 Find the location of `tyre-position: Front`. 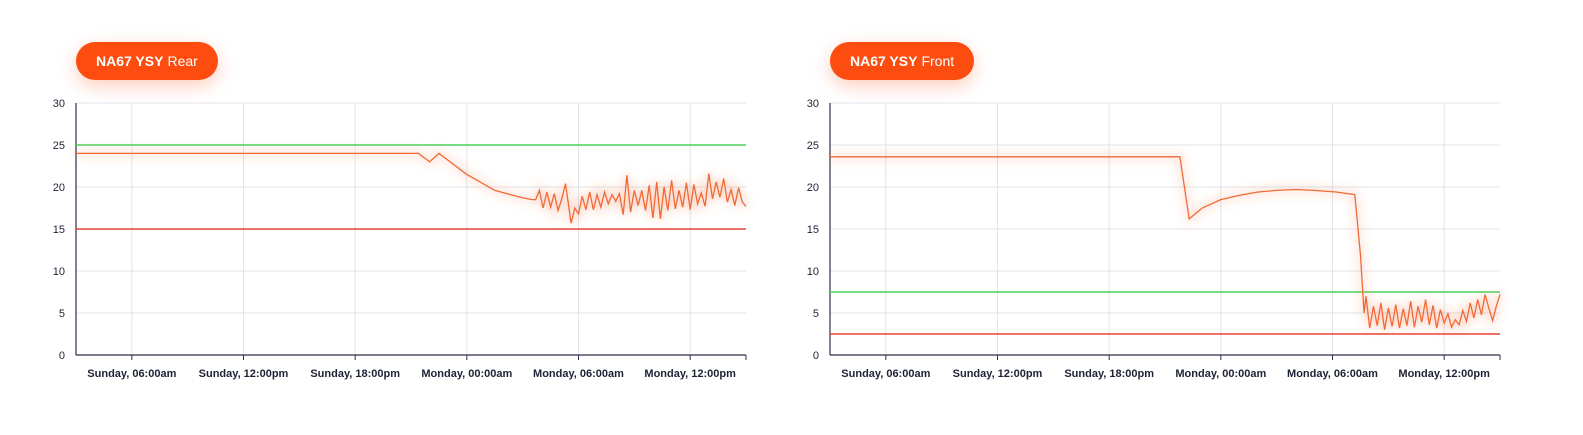

tyre-position: Front is located at coordinates (938, 61).